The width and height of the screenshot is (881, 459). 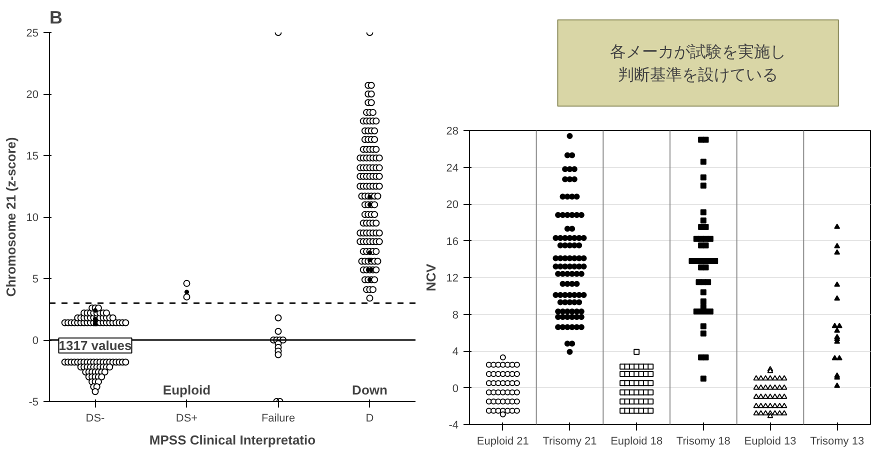 What do you see at coordinates (452, 242) in the screenshot?
I see `y-tick-label: 16` at bounding box center [452, 242].